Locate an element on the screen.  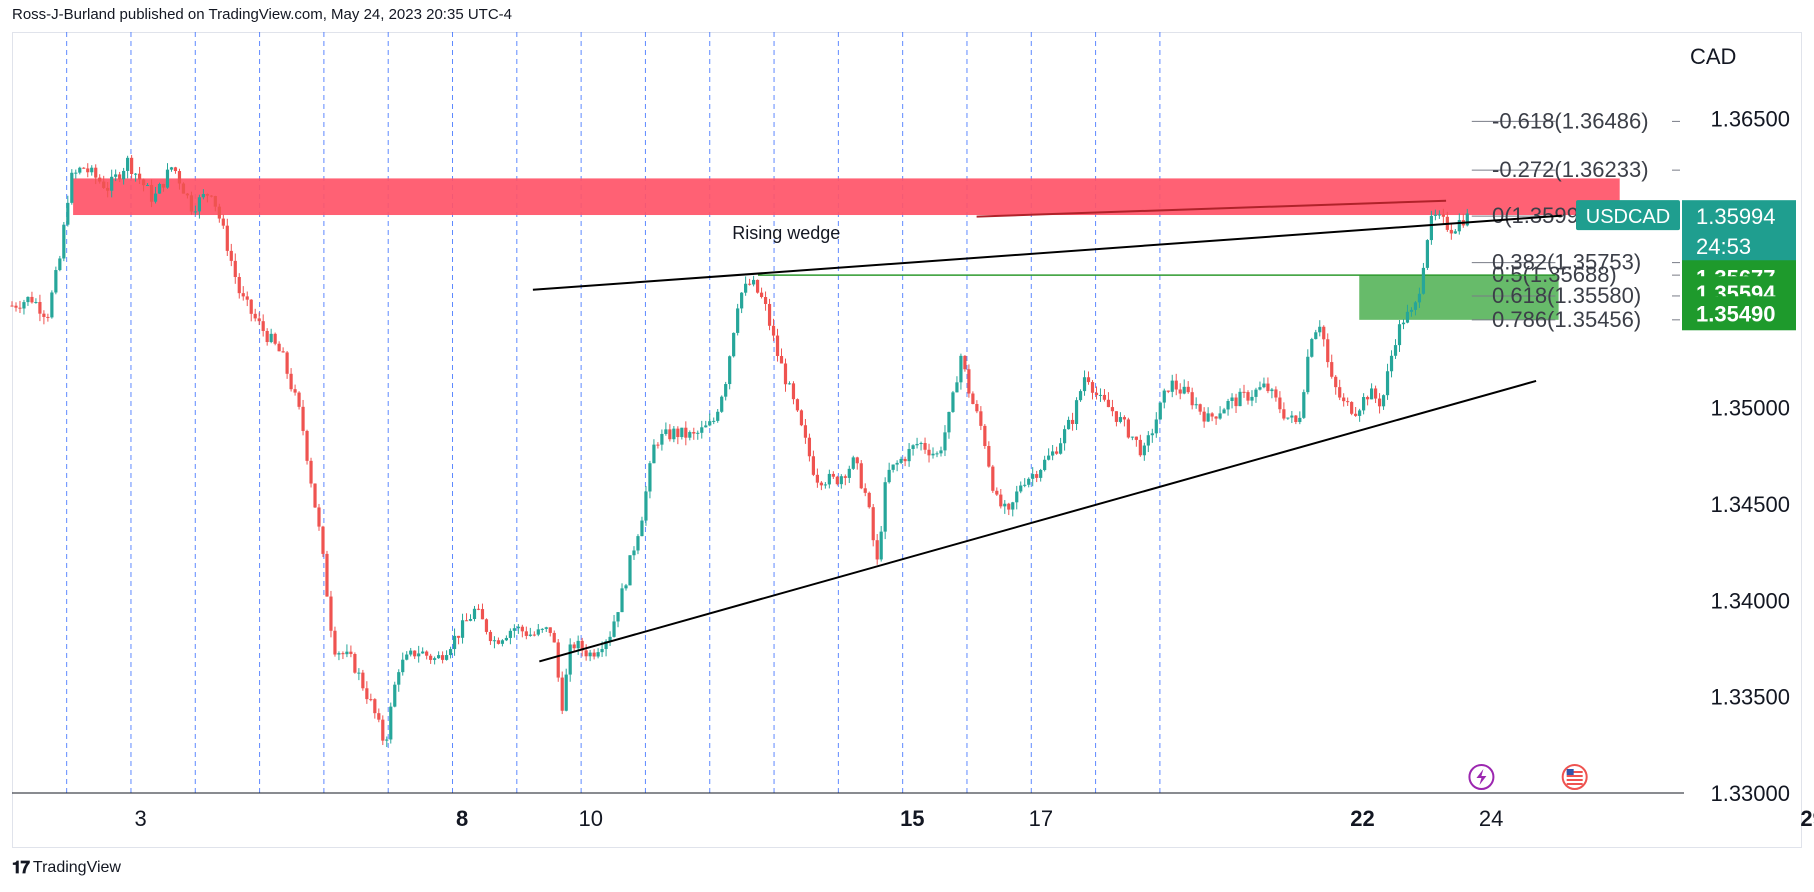
wedge-line-upper is located at coordinates (1047, 252).